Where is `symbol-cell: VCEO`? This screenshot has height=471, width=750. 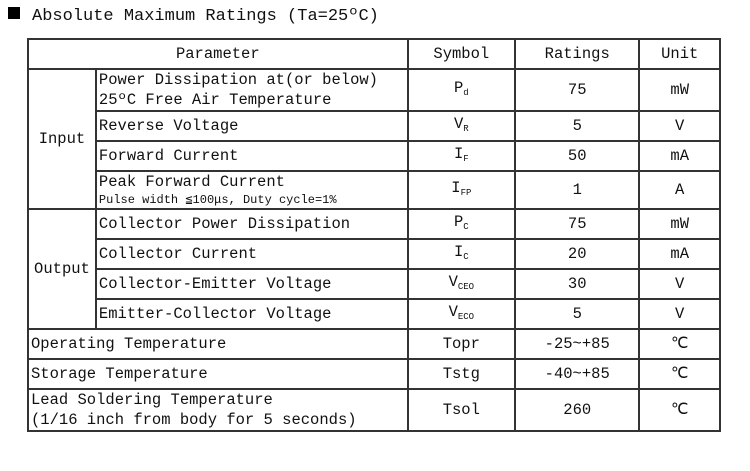
symbol-cell: VCEO is located at coordinates (461, 284).